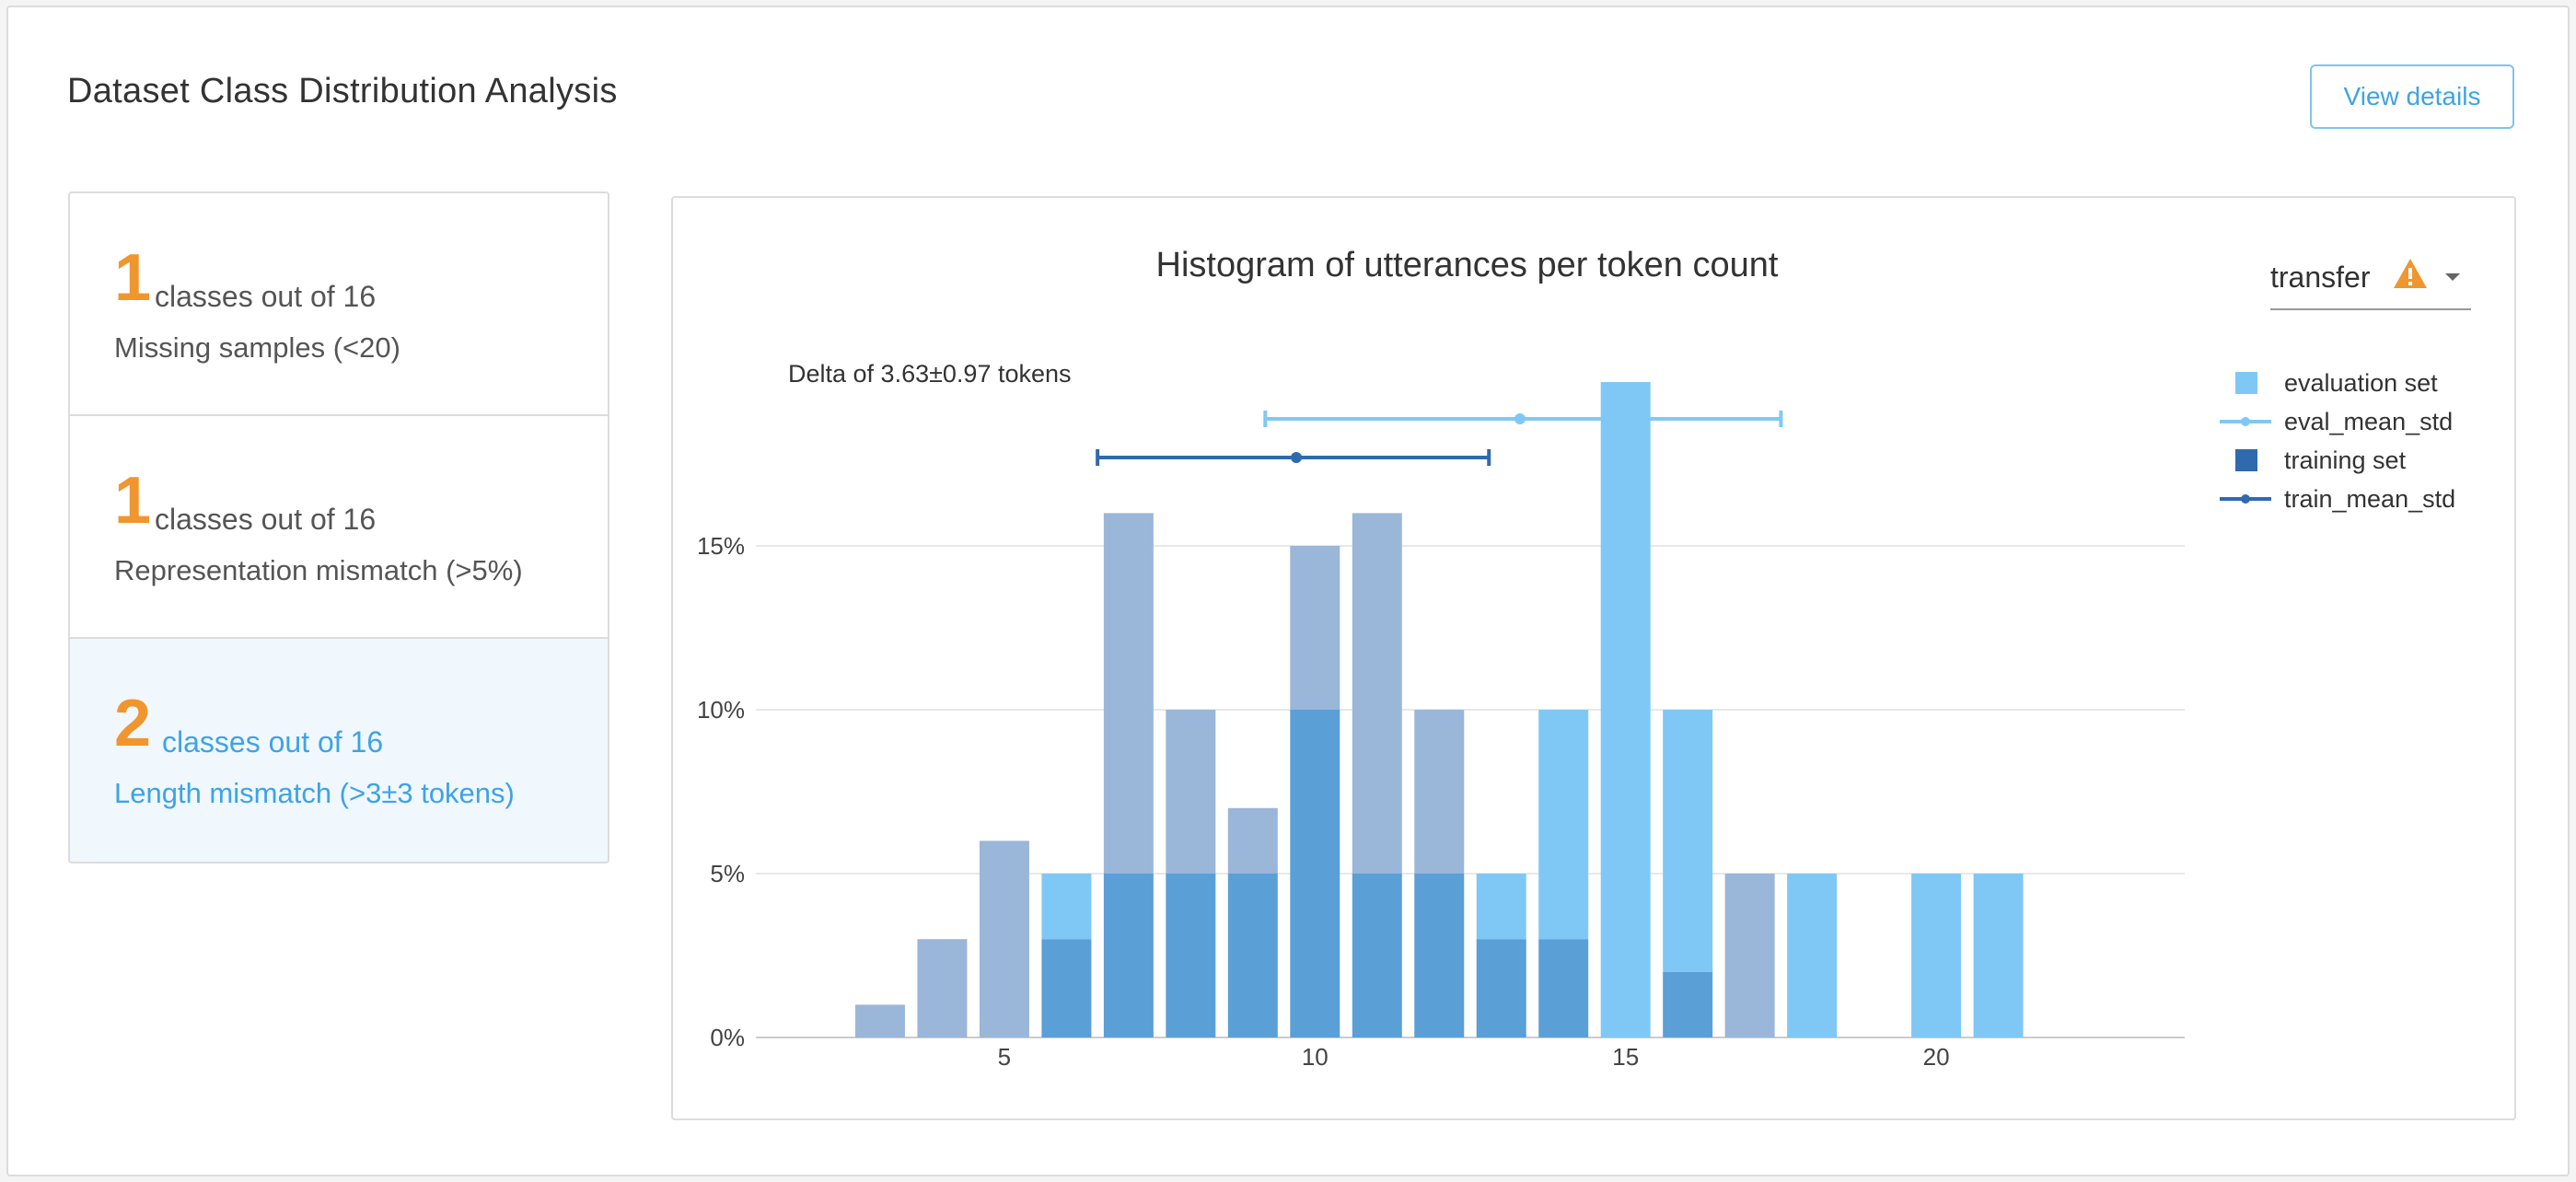 Image resolution: width=2576 pixels, height=1182 pixels. What do you see at coordinates (2320, 277) in the screenshot?
I see `dropdown-selected-value: transfer` at bounding box center [2320, 277].